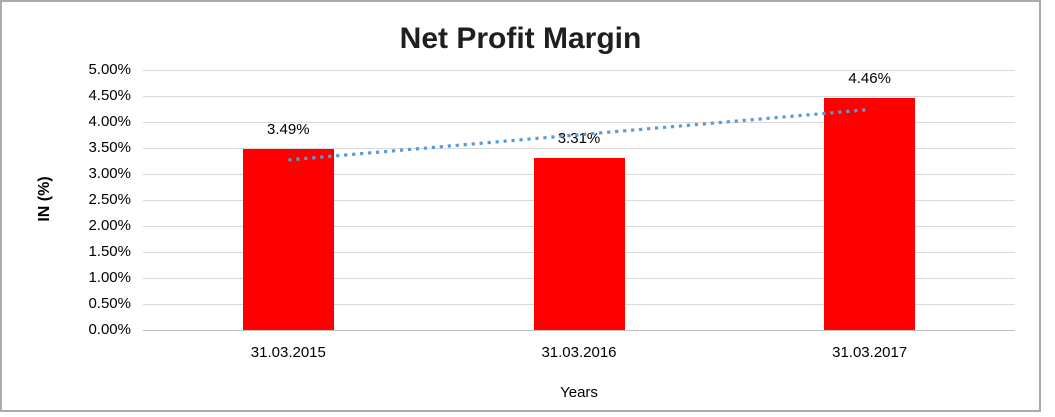  What do you see at coordinates (579, 352) in the screenshot?
I see `x-category-label: 31.03.2016` at bounding box center [579, 352].